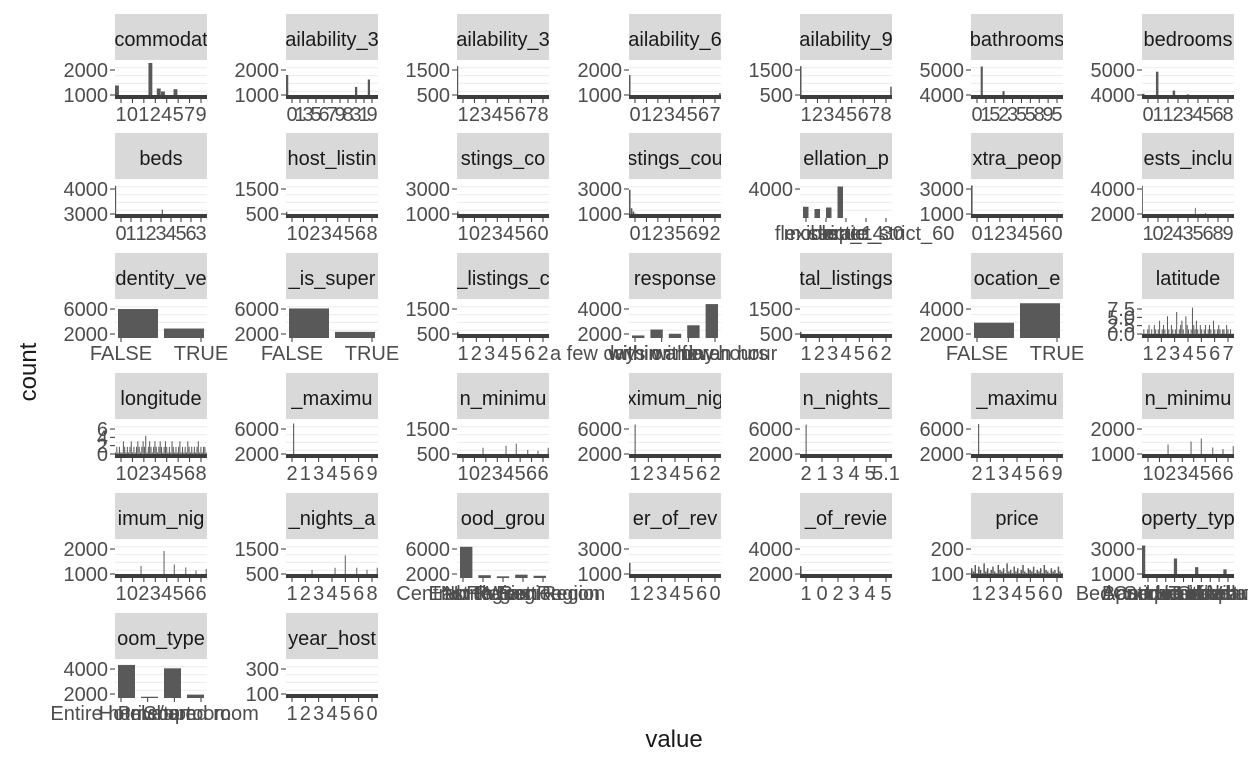 Image resolution: width=1248 pixels, height=768 pixels. Describe the element at coordinates (997, 549) in the screenshot. I see `facet-panel: price 200 100 1 2 3 4 5 6 0` at that location.